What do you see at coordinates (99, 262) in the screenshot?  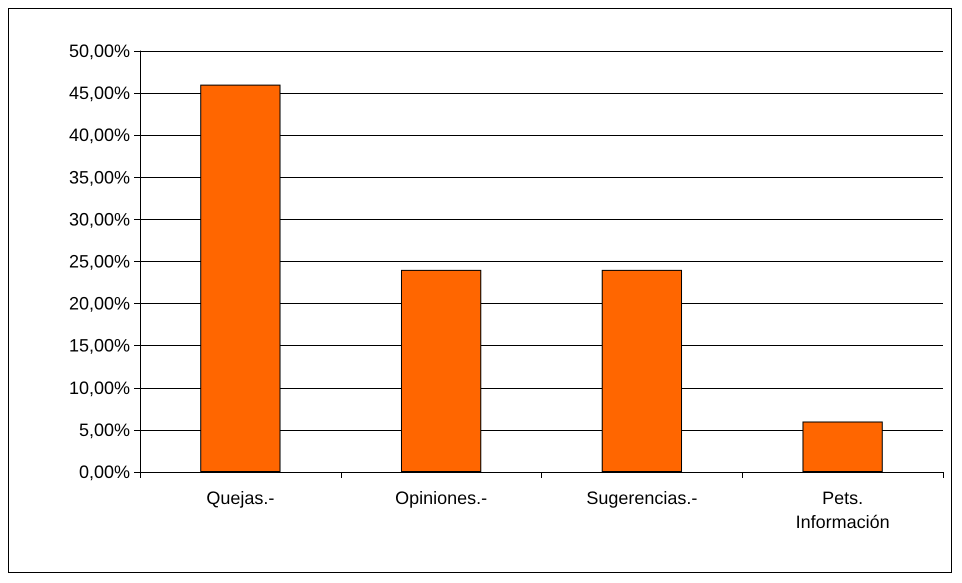 I see `y-tick-label: 25,00%` at bounding box center [99, 262].